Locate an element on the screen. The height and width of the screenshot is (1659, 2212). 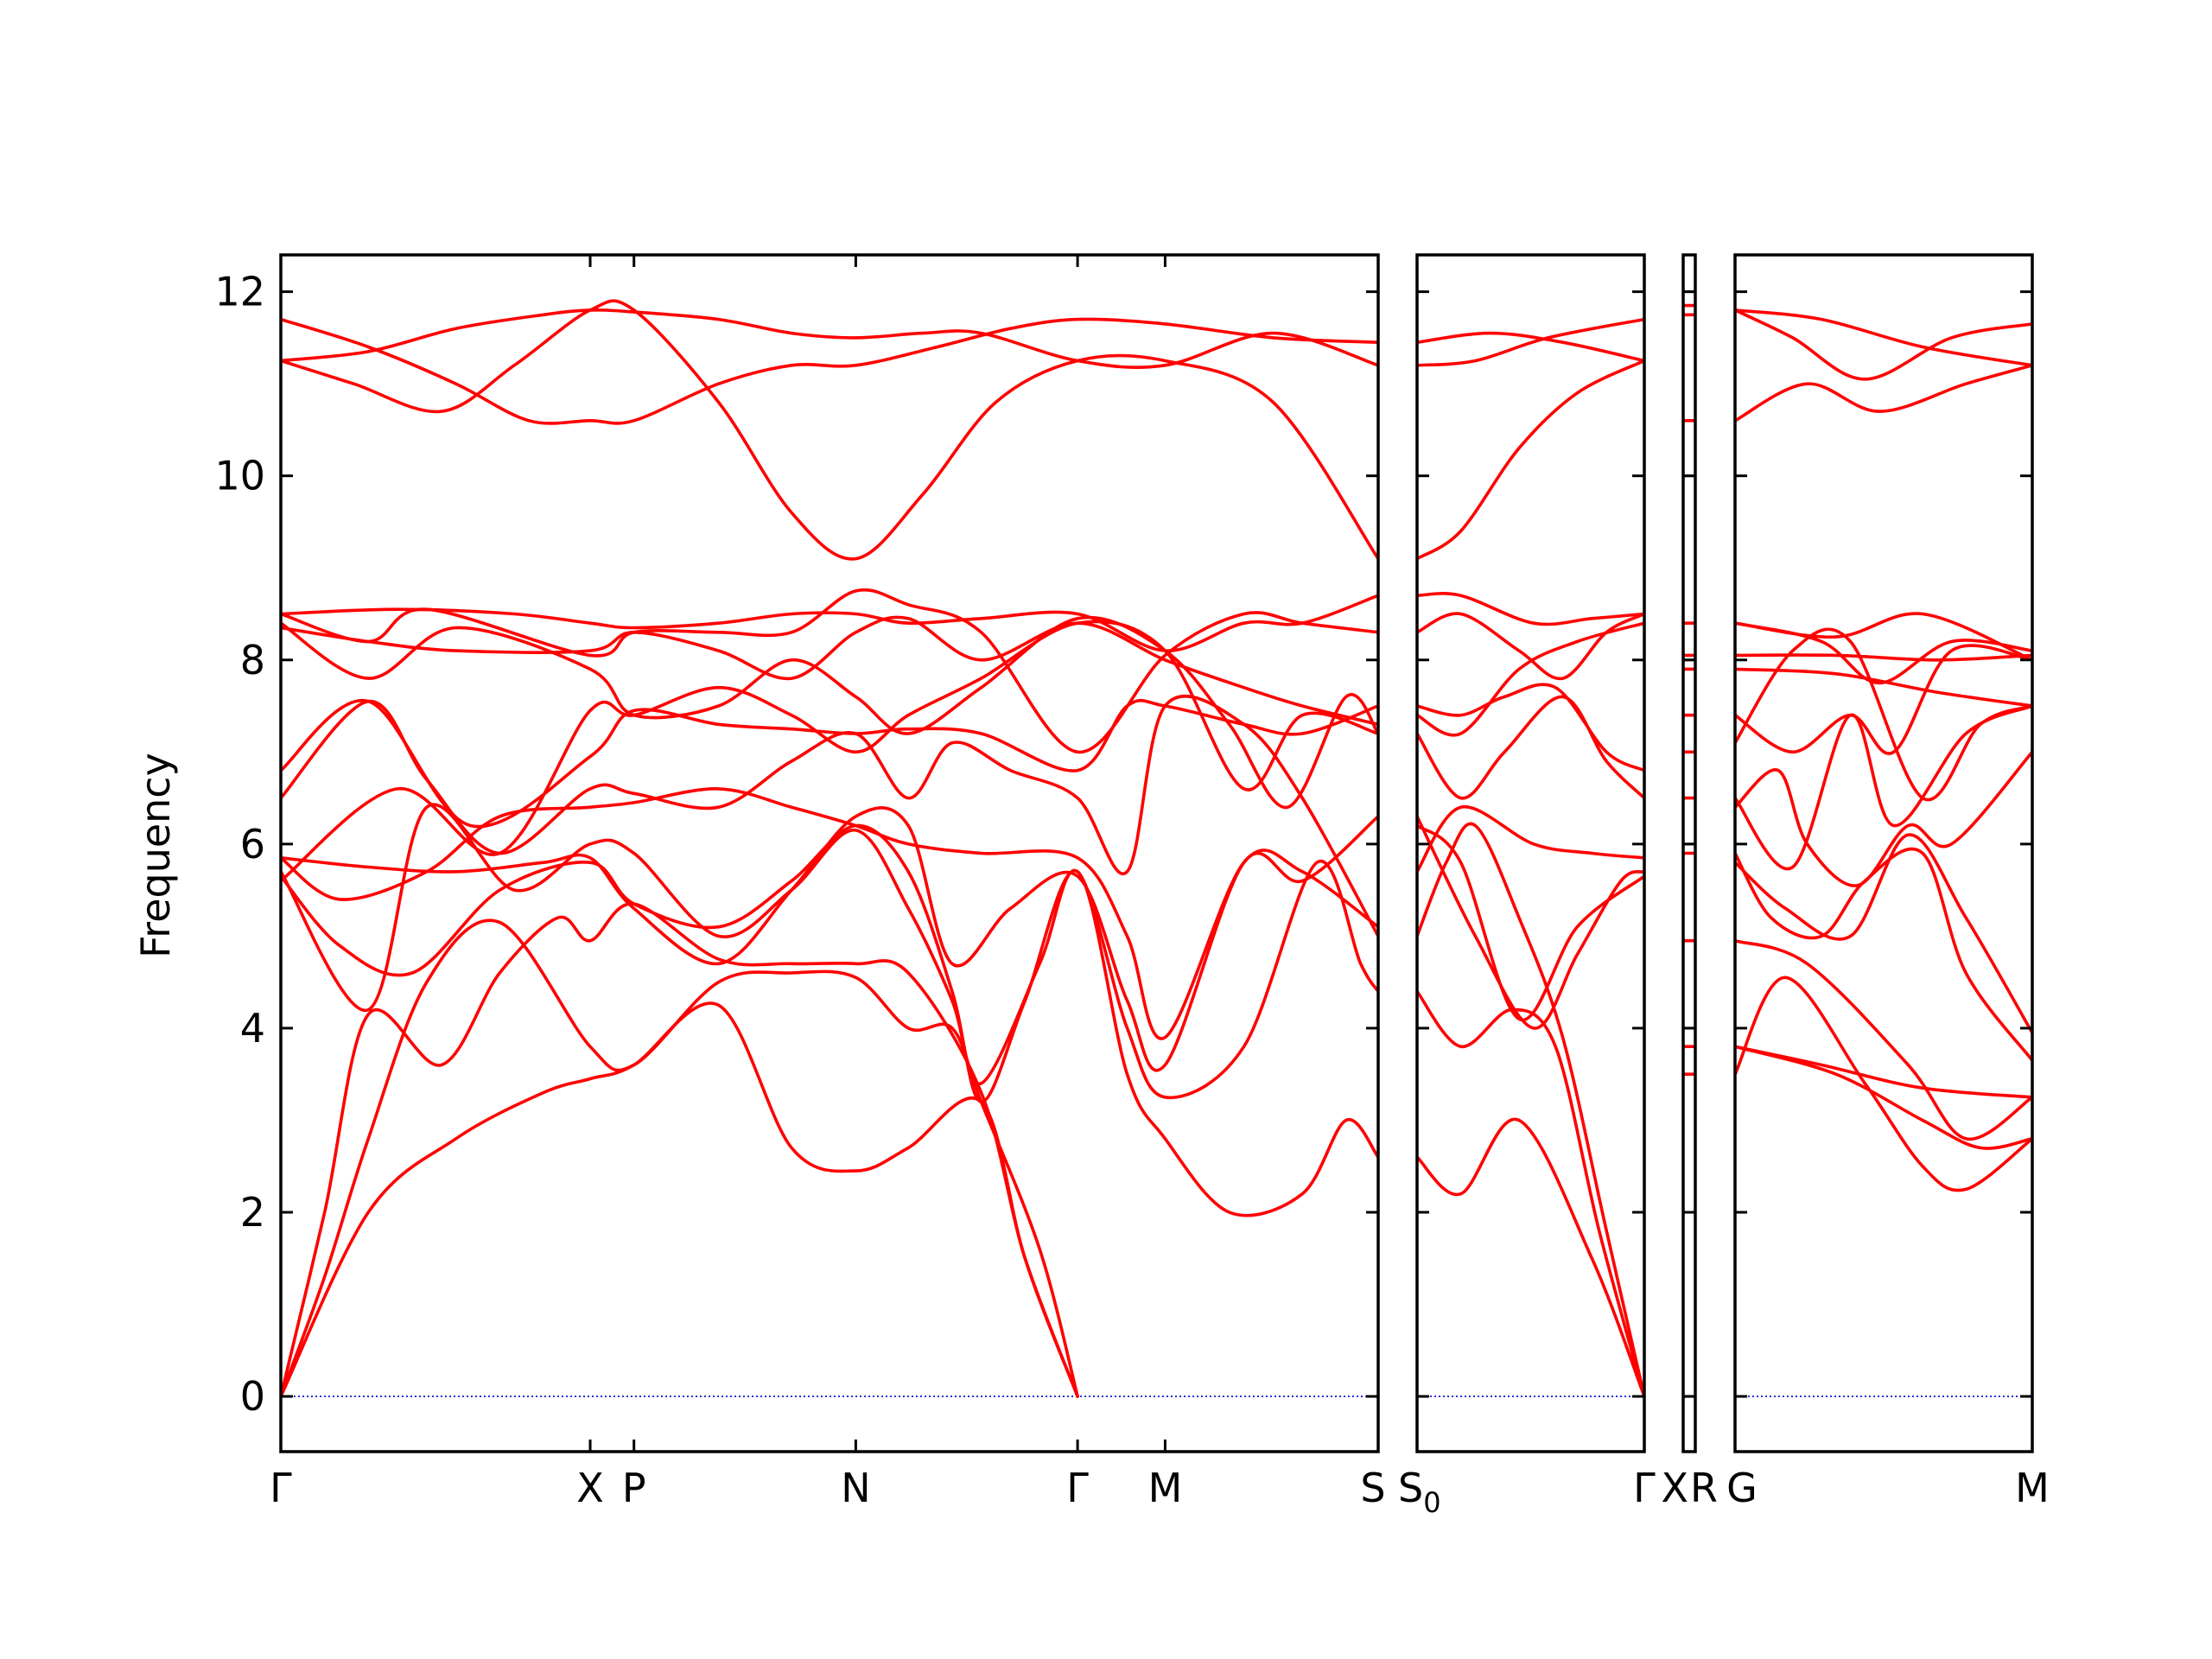
x-tick-label: G is located at coordinates (1742, 1488).